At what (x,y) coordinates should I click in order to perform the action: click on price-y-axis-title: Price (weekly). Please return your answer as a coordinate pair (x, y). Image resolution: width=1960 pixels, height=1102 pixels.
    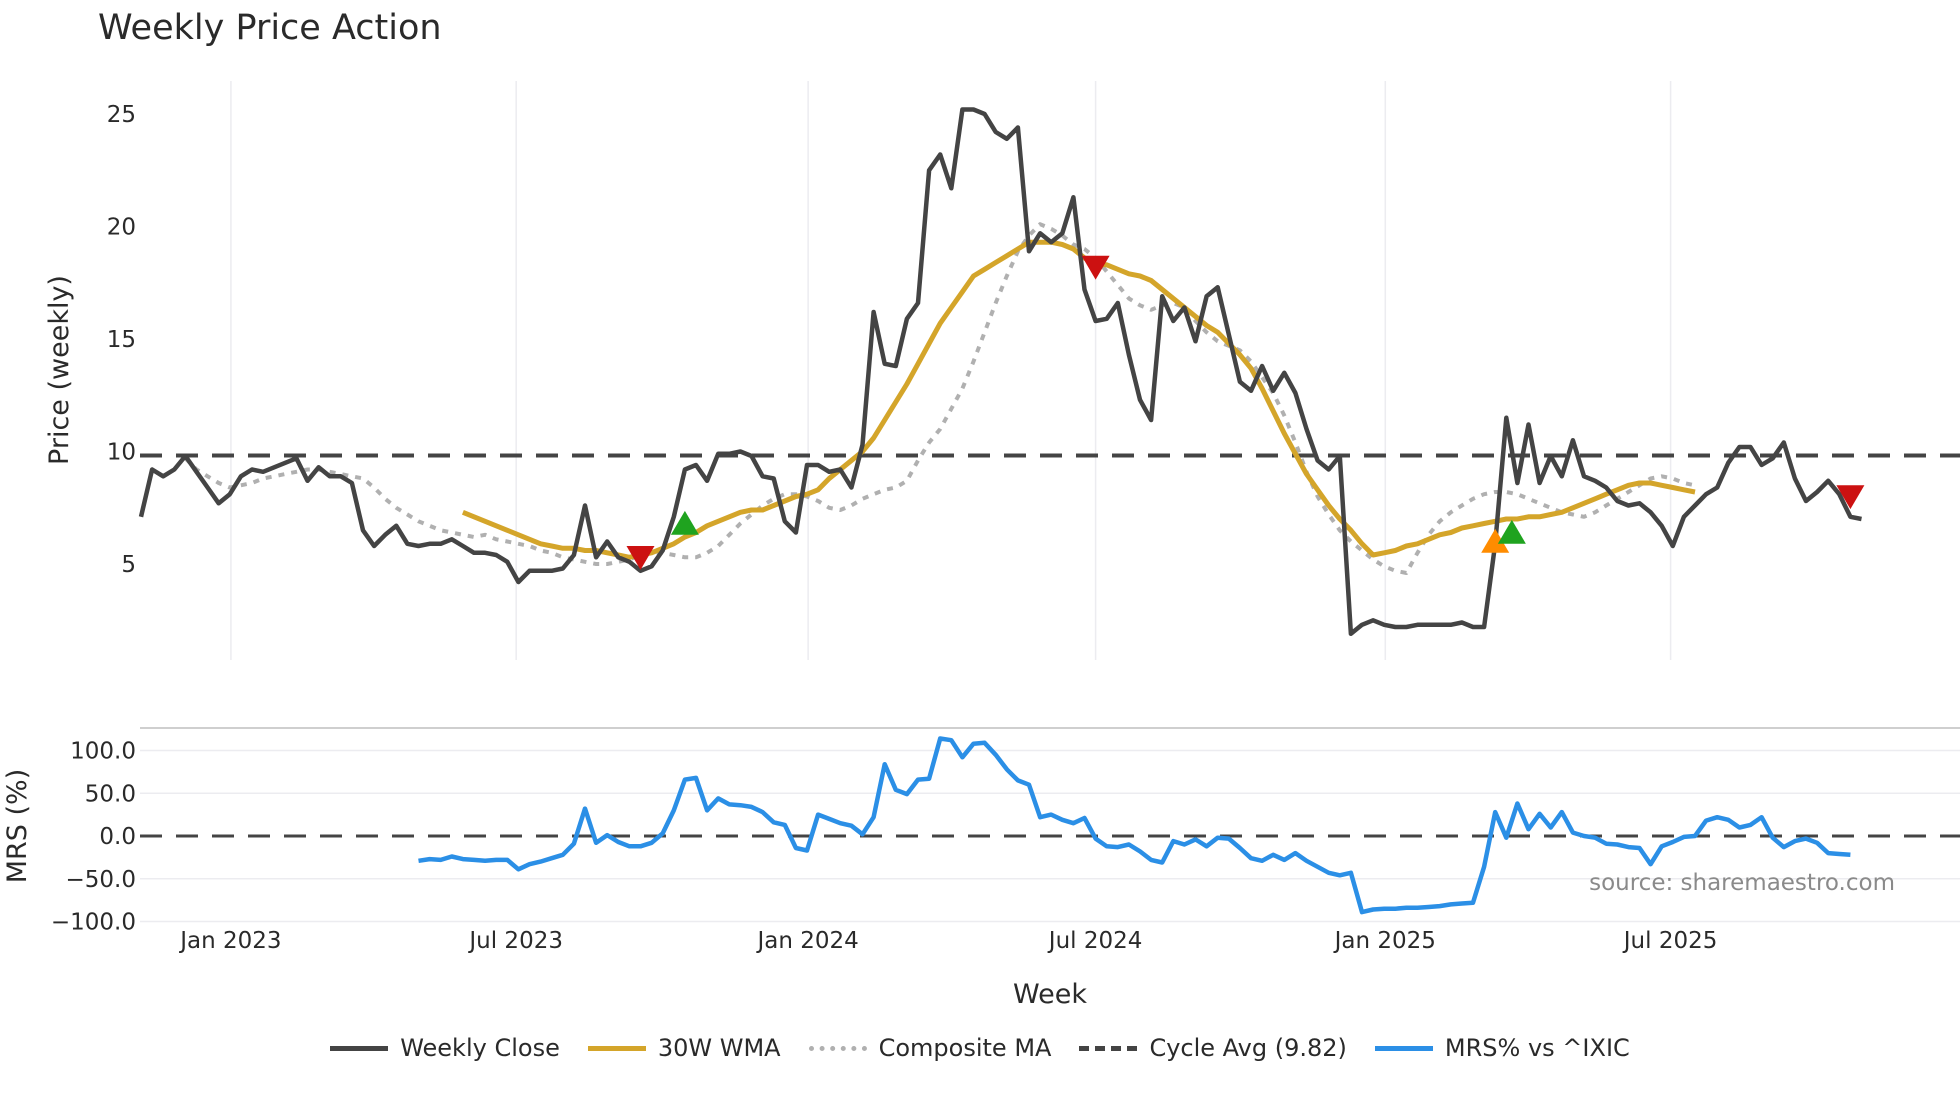
    Looking at the image, I should click on (59, 370).